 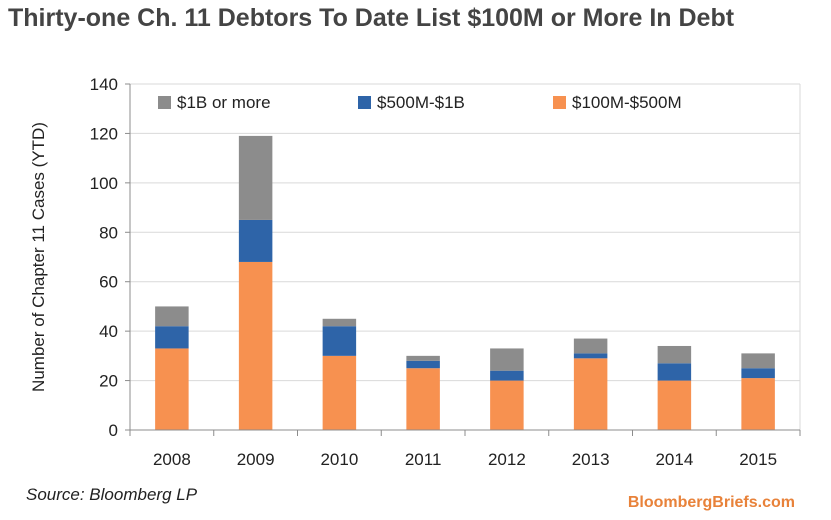 What do you see at coordinates (112, 494) in the screenshot?
I see `source-note: Source: Bloomberg LP` at bounding box center [112, 494].